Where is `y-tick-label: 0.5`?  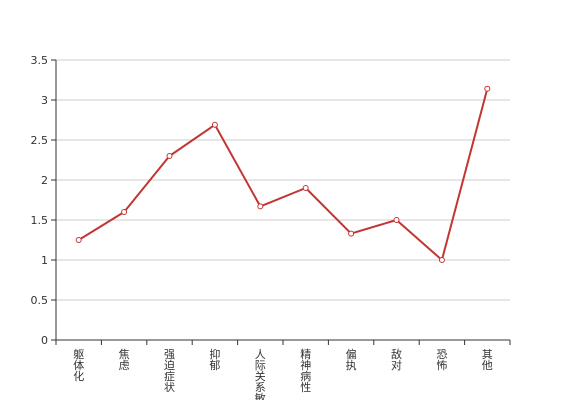 y-tick-label: 0.5 is located at coordinates (40, 300).